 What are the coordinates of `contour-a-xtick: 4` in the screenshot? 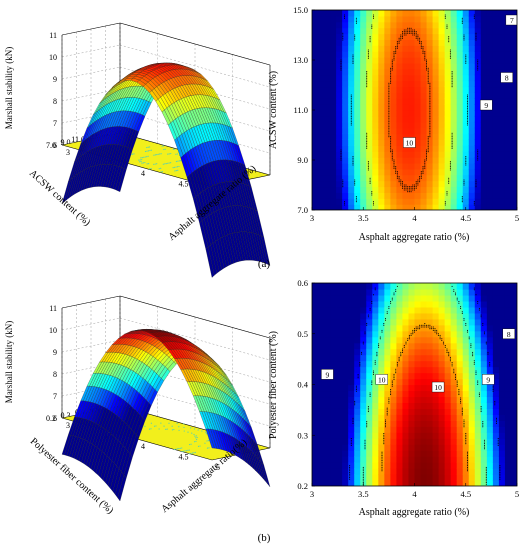 It's located at (414, 218).